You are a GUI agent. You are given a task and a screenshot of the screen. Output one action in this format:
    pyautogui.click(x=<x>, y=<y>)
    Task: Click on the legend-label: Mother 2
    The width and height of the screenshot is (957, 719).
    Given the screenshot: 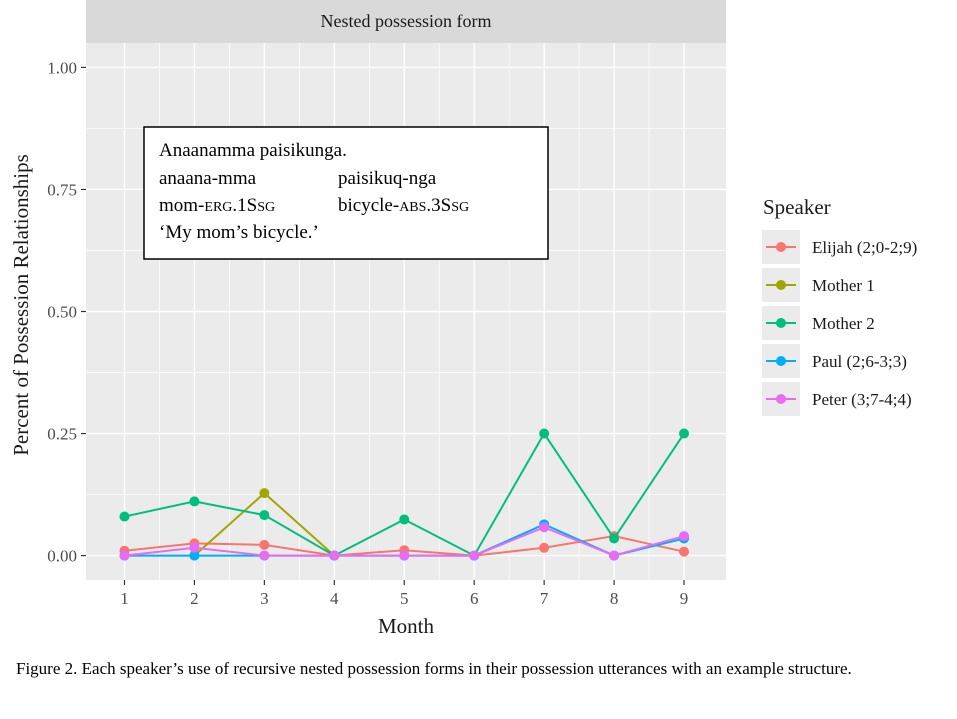 What is the action you would take?
    pyautogui.click(x=843, y=323)
    